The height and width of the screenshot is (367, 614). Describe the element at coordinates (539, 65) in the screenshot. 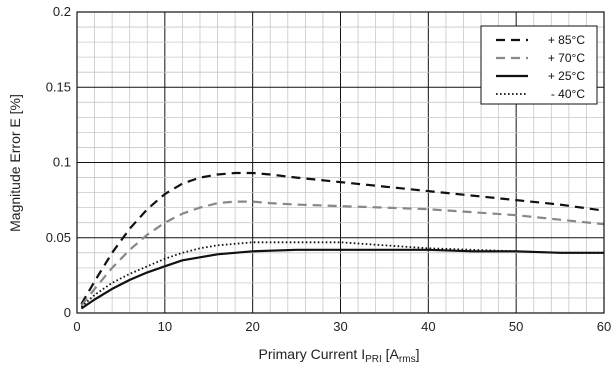

I see `legend: + 85°C + 70°C + 25°C - 40°C` at that location.